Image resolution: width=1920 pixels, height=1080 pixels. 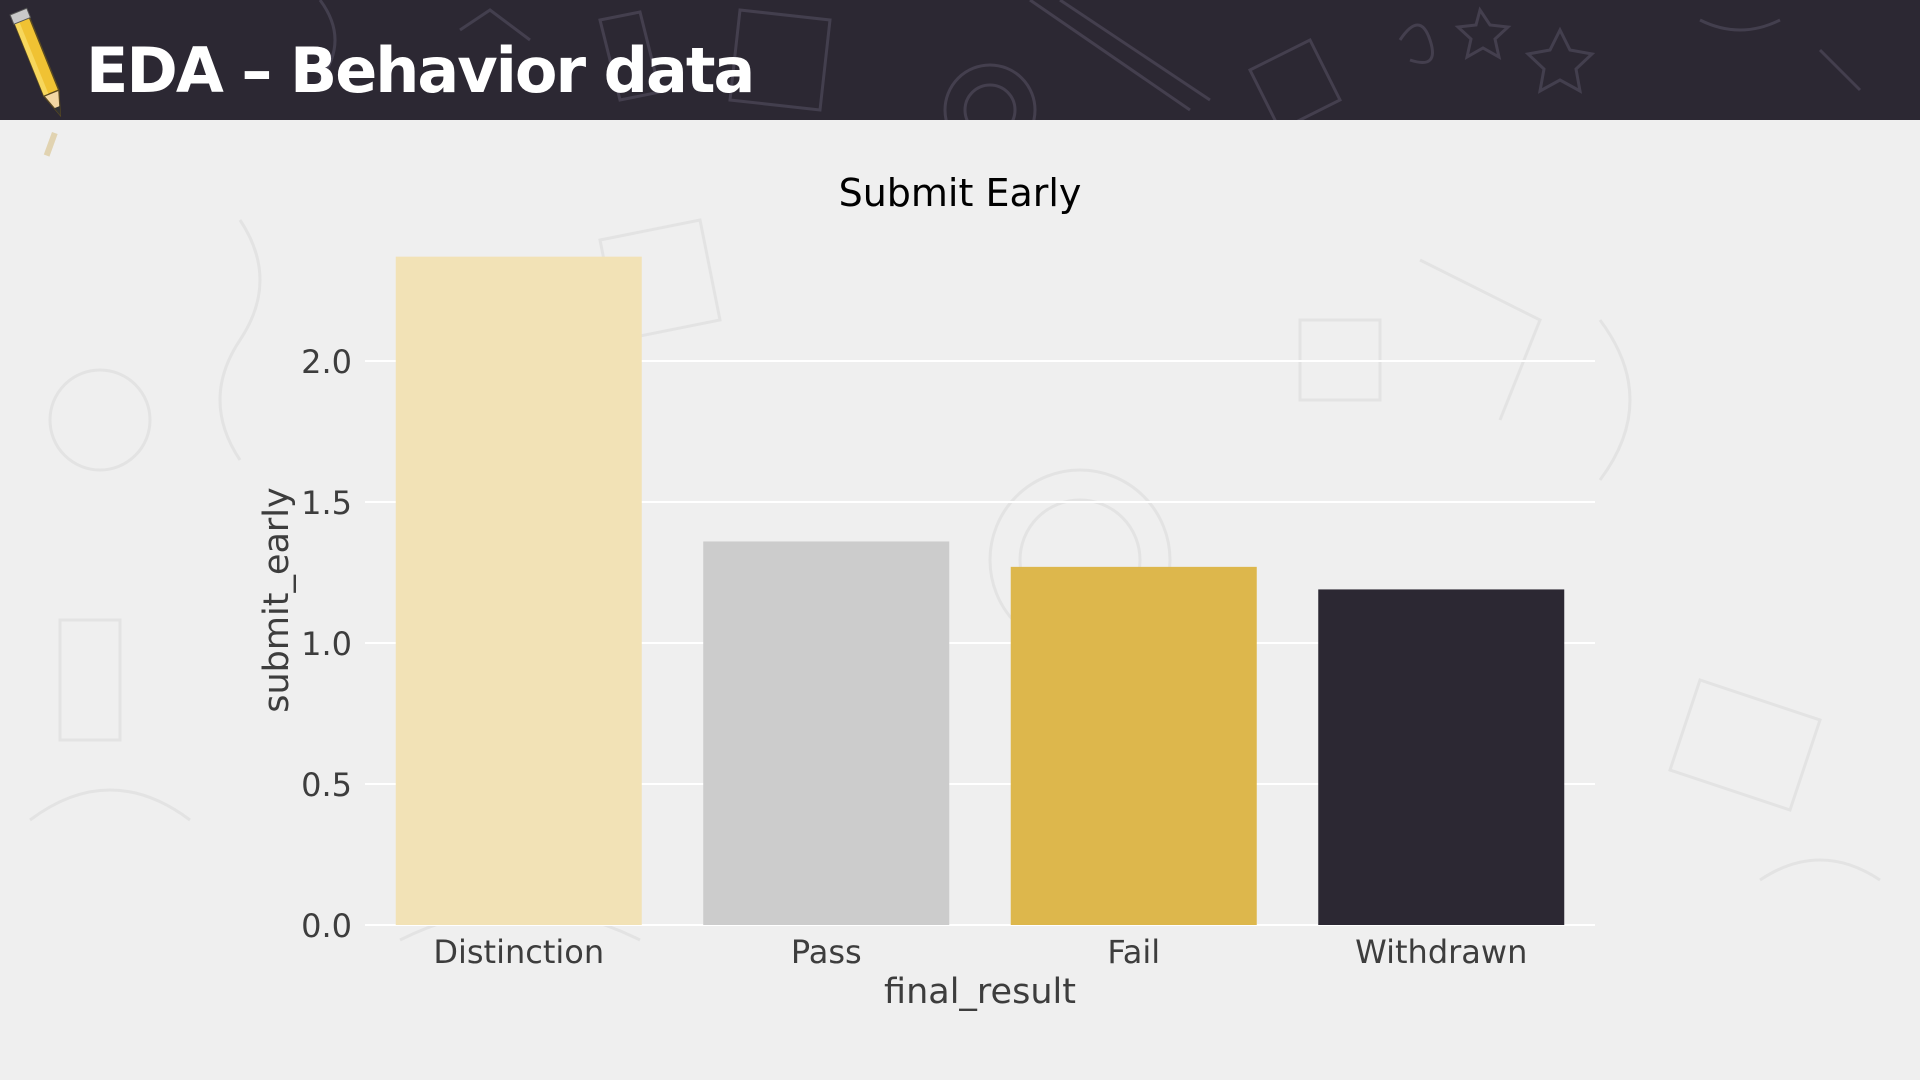 What do you see at coordinates (420, 70) in the screenshot?
I see `slide-title: EDA – Behavior data` at bounding box center [420, 70].